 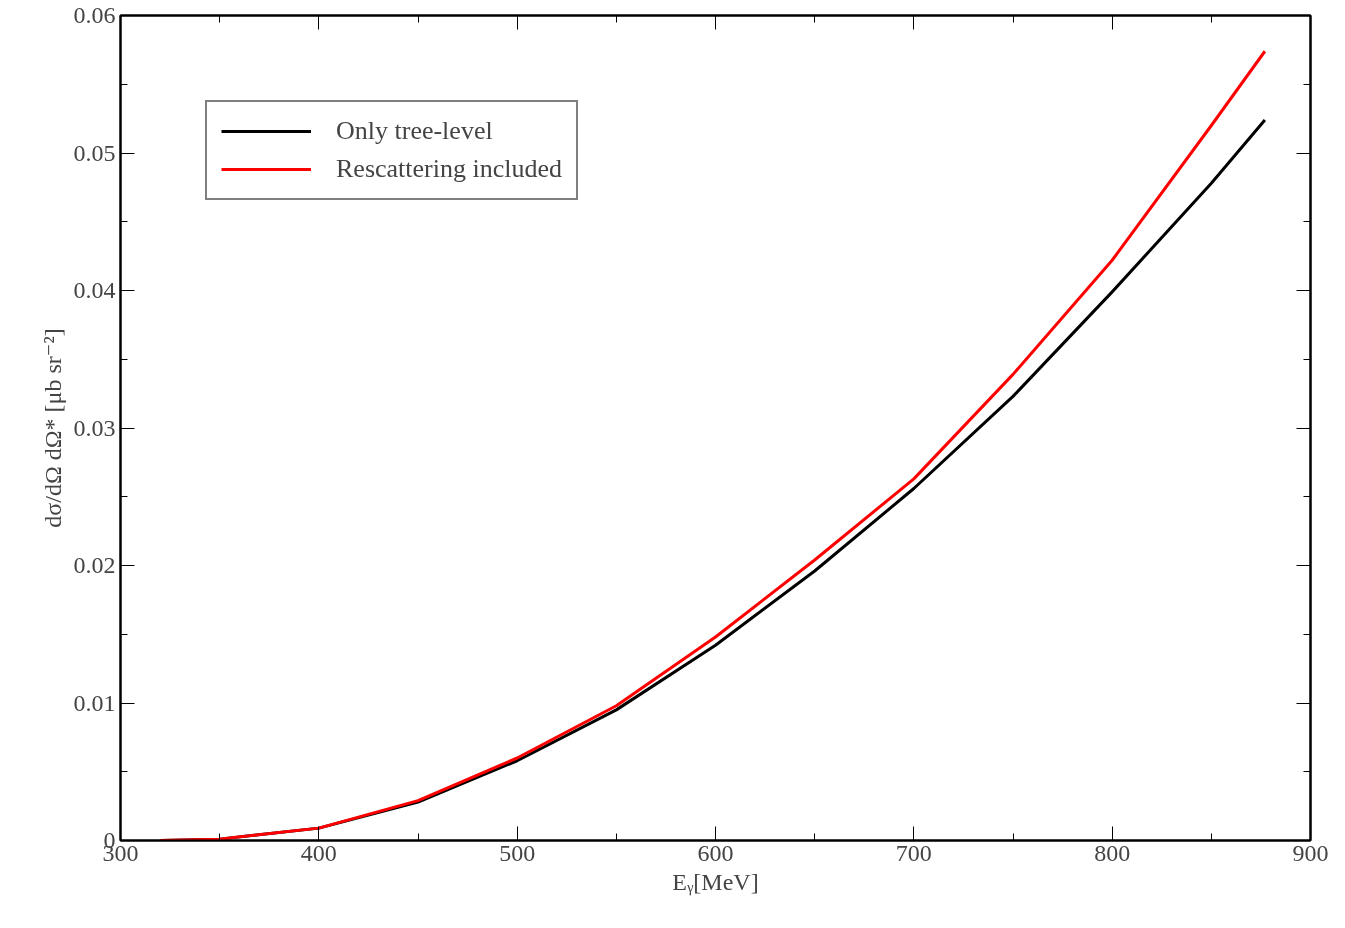 What do you see at coordinates (94, 427) in the screenshot?
I see `y-tick-label: 0.03` at bounding box center [94, 427].